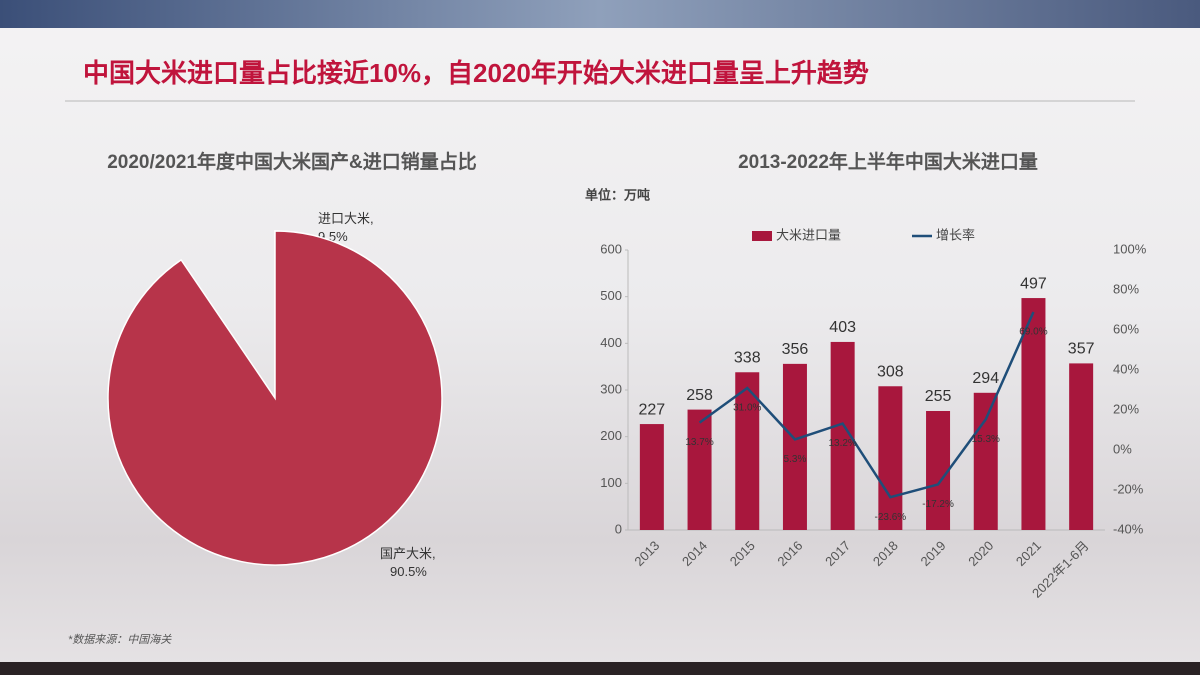 This screenshot has width=1200, height=675. Describe the element at coordinates (842, 327) in the screenshot. I see `bar-value-label: 403` at that location.